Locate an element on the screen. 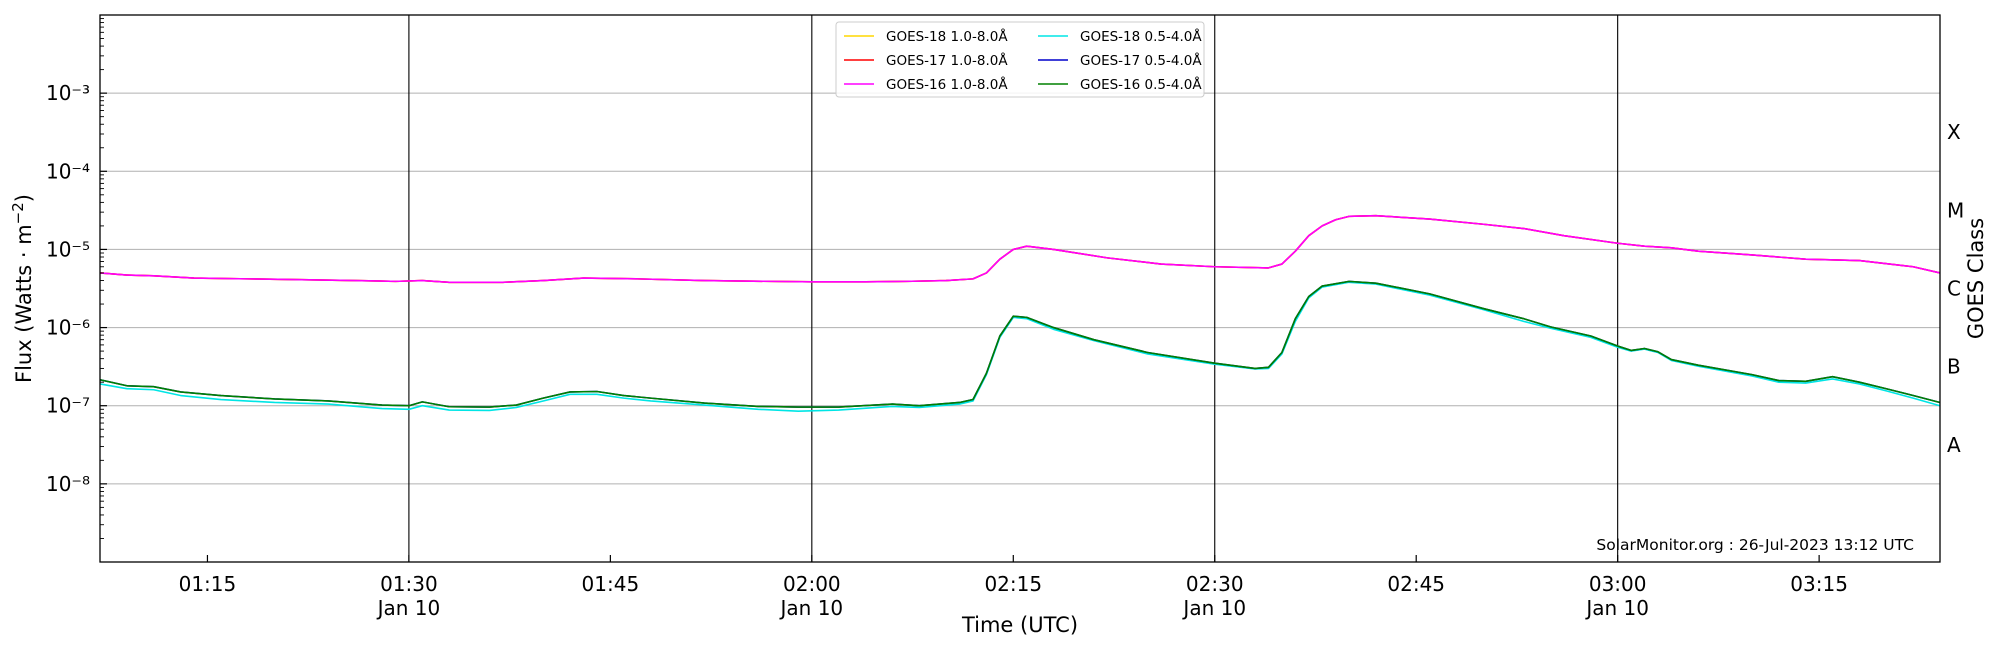 This screenshot has height=650, width=2000. y-tick-label: 10⁻⁵ is located at coordinates (68, 249).